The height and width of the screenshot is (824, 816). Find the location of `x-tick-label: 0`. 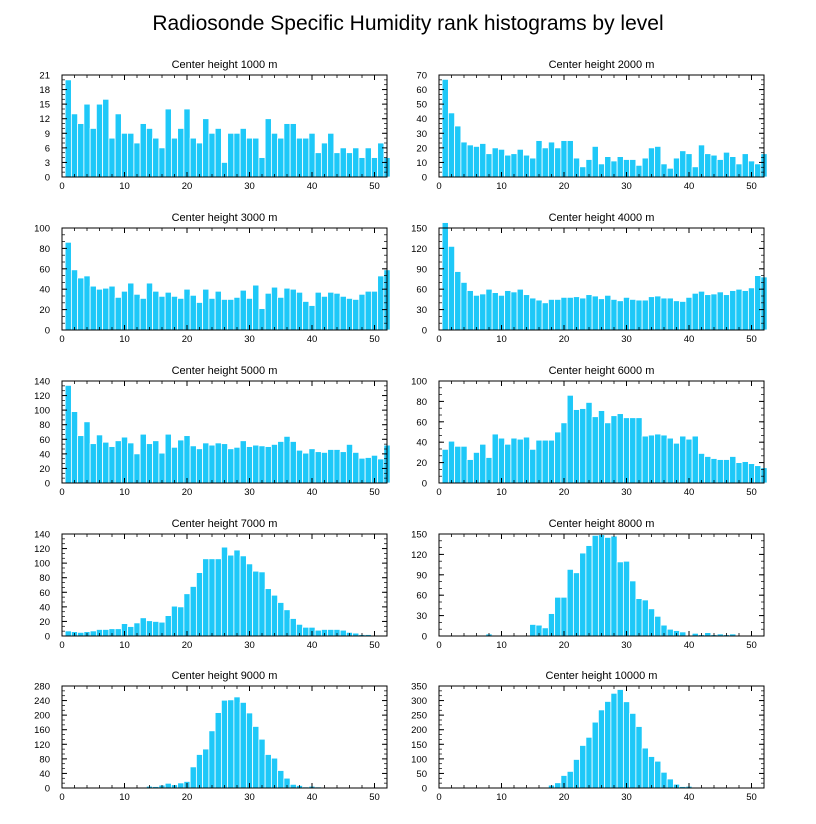

x-tick-label: 0 is located at coordinates (438, 186).